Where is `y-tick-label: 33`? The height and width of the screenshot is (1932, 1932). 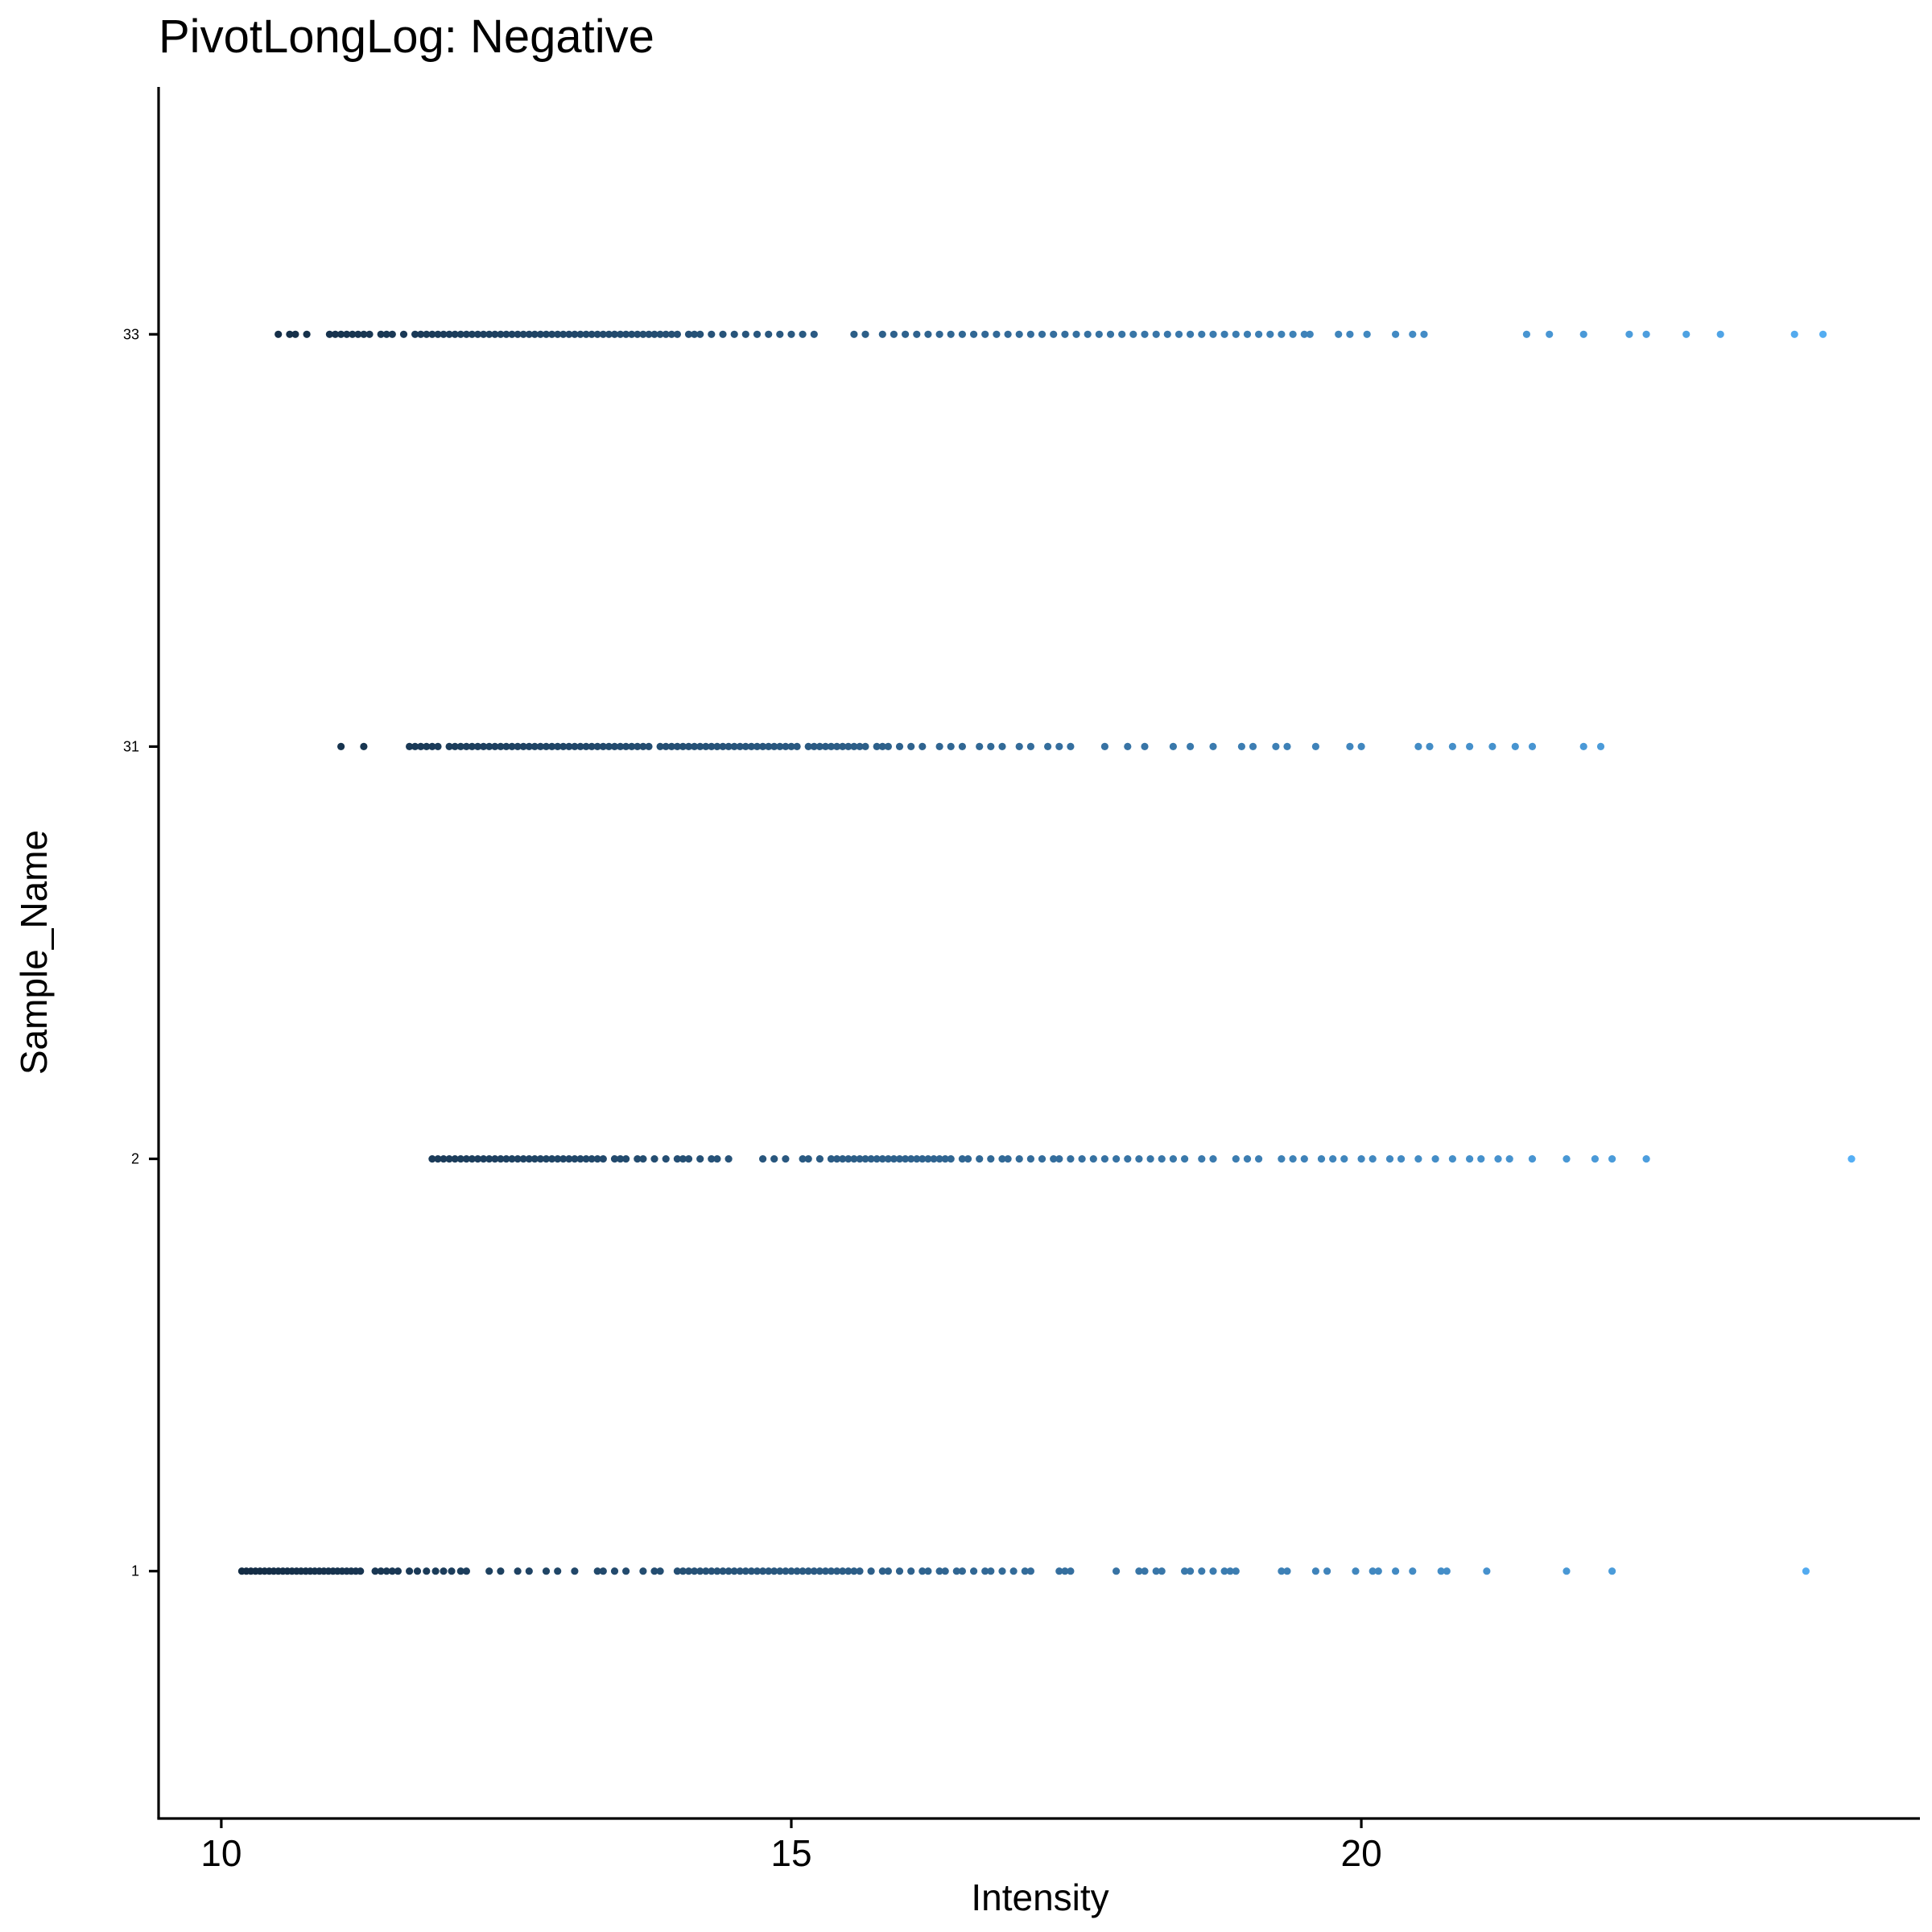 y-tick-label: 33 is located at coordinates (131, 334).